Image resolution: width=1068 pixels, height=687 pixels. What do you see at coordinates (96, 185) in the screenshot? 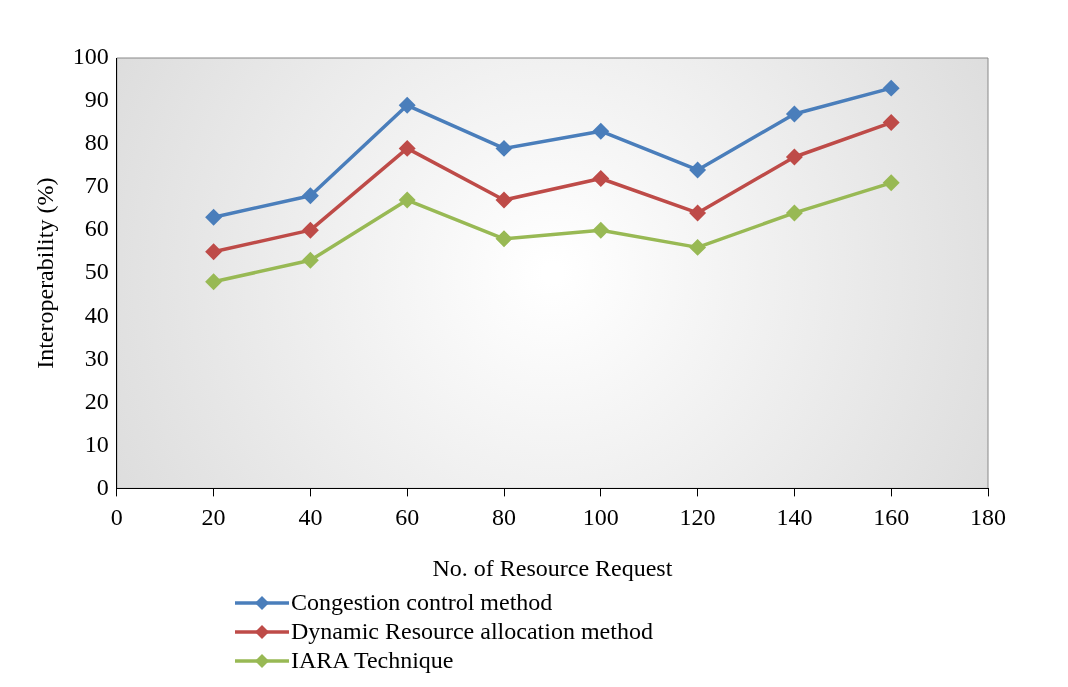
I see `y-tick-label: 70` at bounding box center [96, 185].